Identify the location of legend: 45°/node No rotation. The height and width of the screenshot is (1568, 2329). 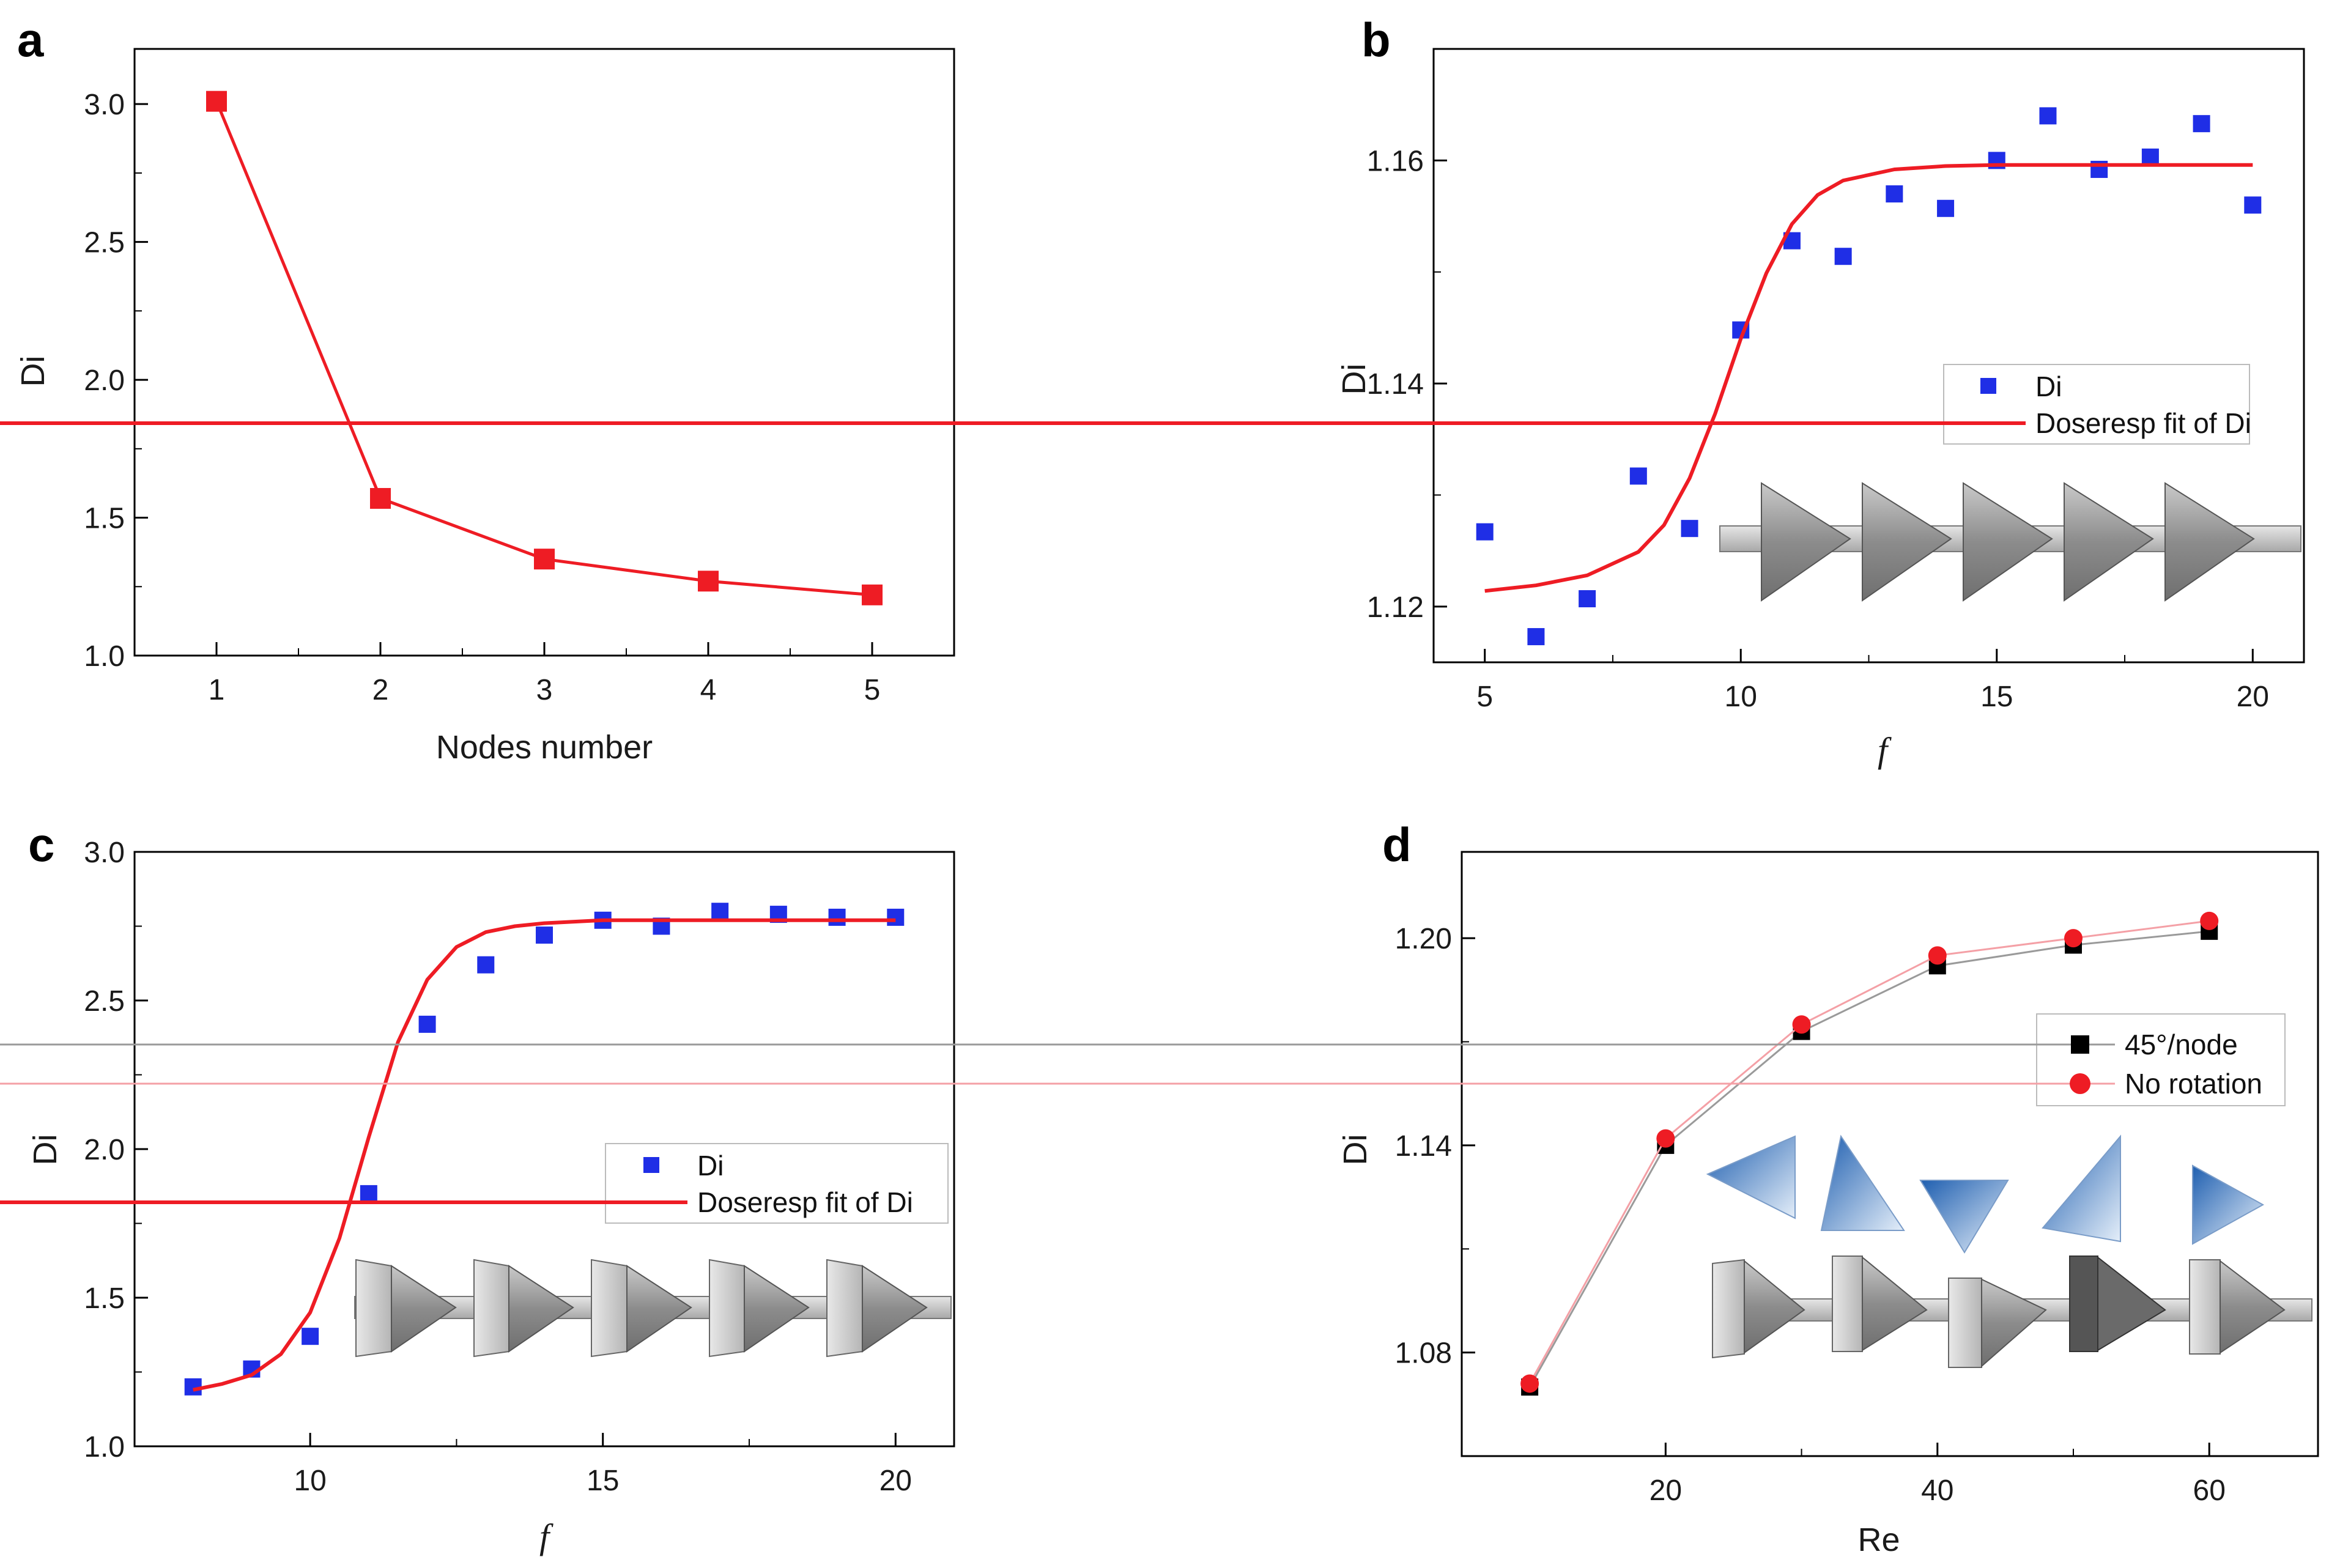
(1143, 1059).